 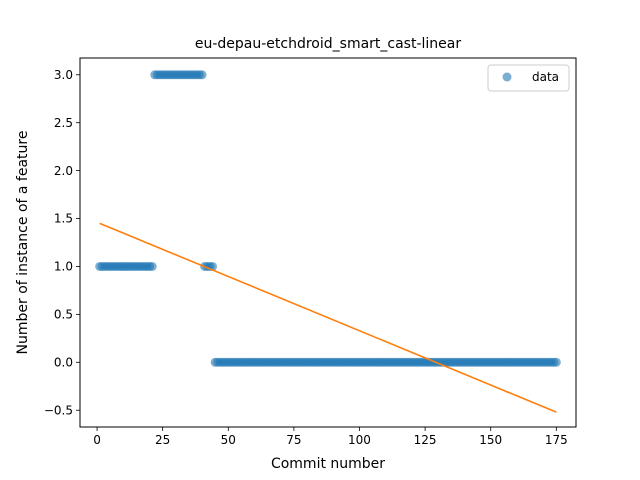 What do you see at coordinates (63, 171) in the screenshot?
I see `y-tick-label: 2.0` at bounding box center [63, 171].